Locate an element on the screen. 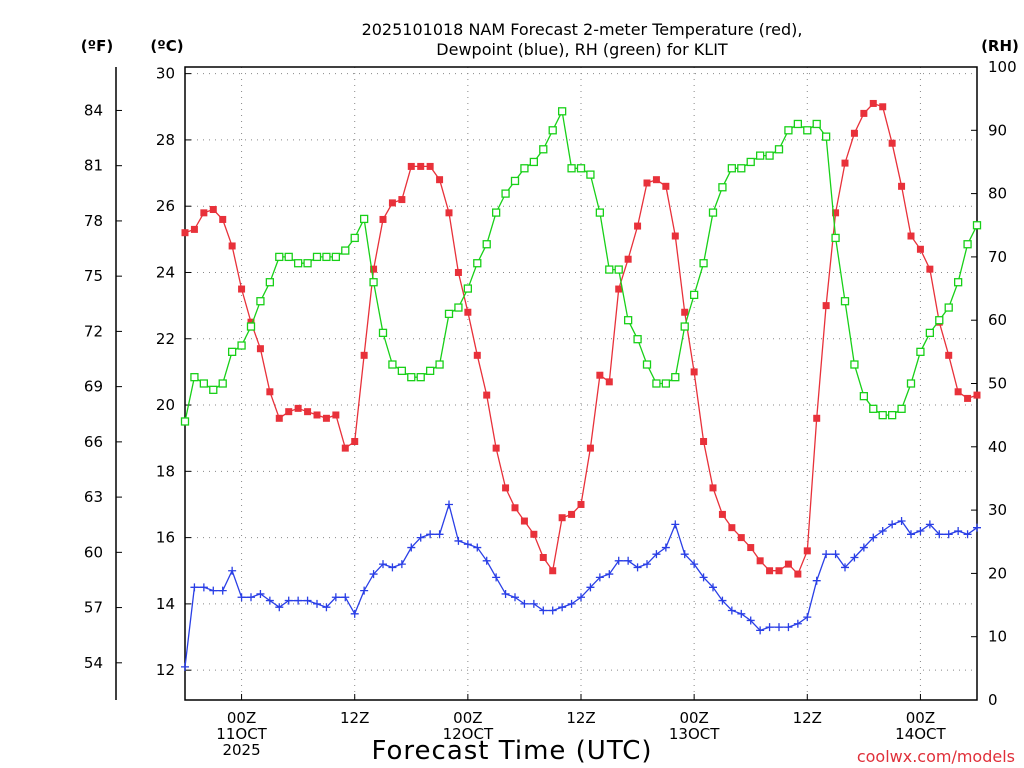 The height and width of the screenshot is (768, 1024). chart-title-line-2: Dewpoint (blue), RH (green) for KLIT is located at coordinates (582, 49).